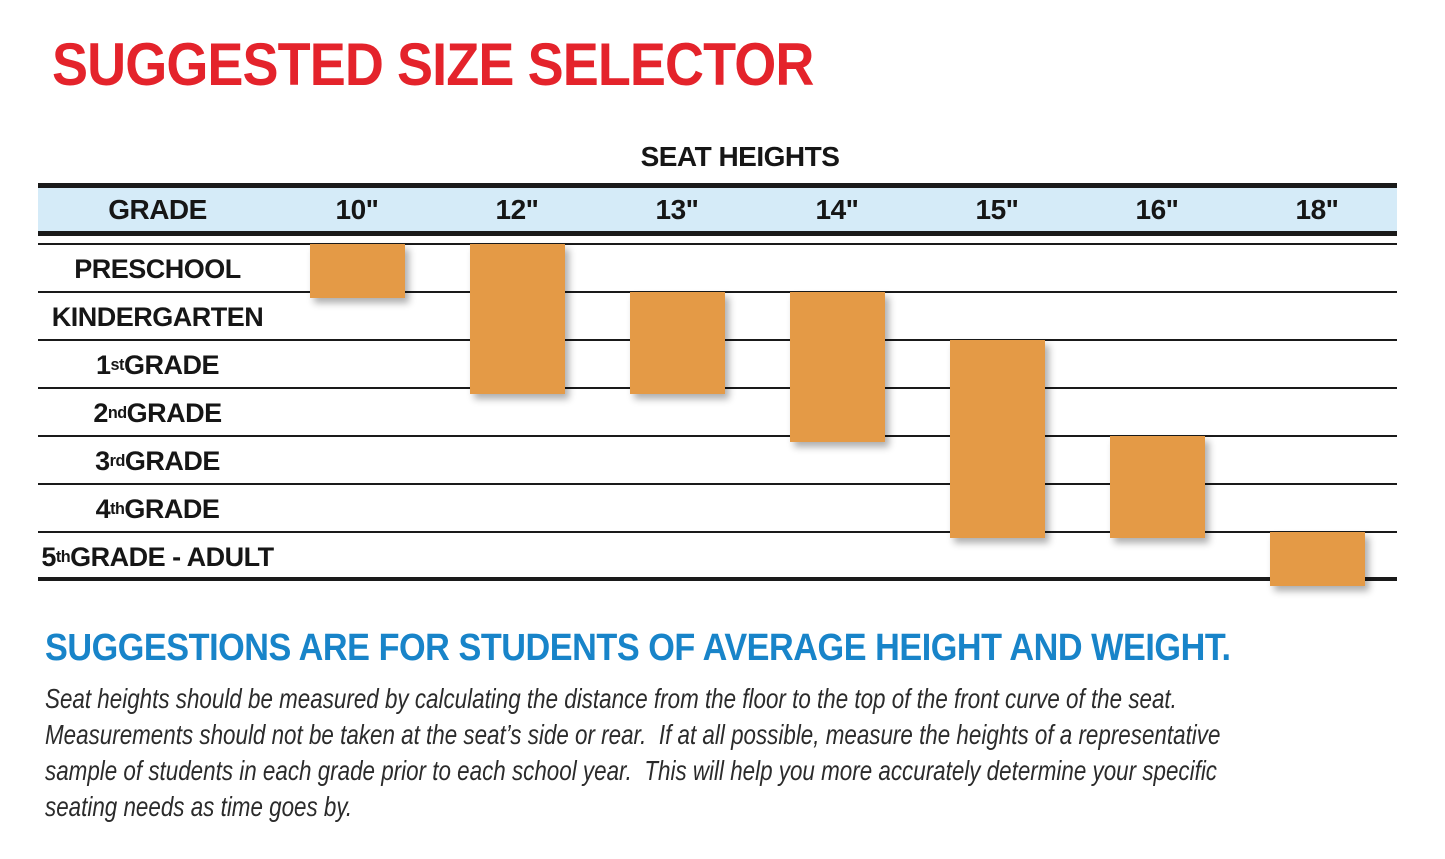 The image size is (1445, 859). What do you see at coordinates (1317, 209) in the screenshot?
I see `column-header-18in: 18"` at bounding box center [1317, 209].